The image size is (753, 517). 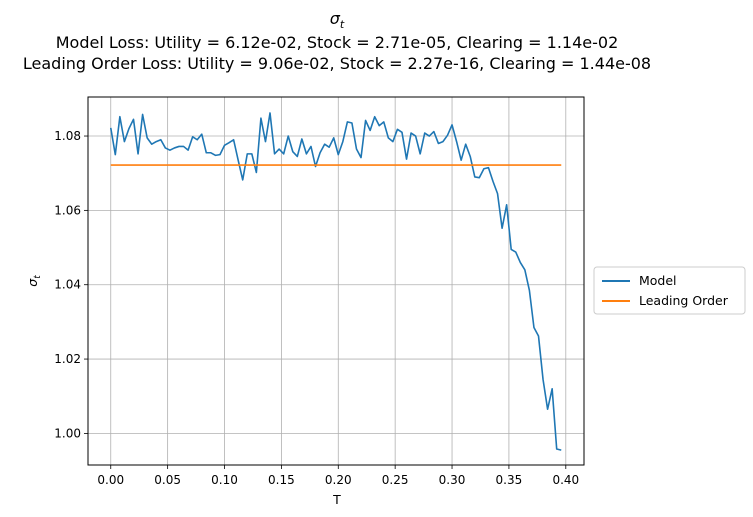 I want to click on y-axis-label: σt, so click(x=34, y=281).